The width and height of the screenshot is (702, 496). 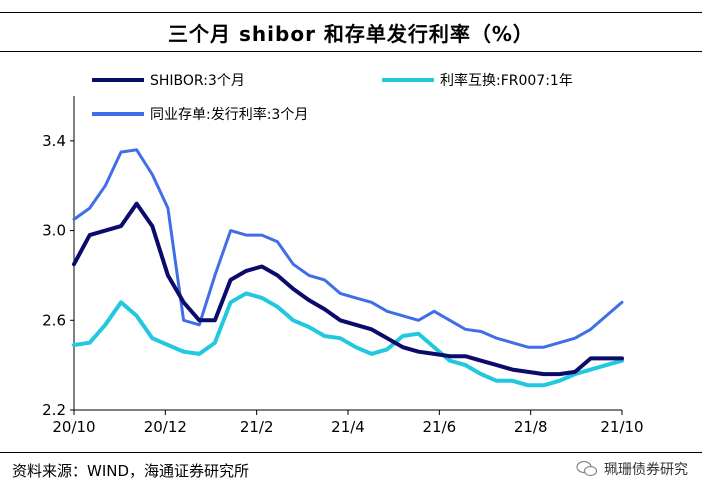 I want to click on source-note: 资料来源：WIND，海通证券研究所, so click(x=131, y=471).